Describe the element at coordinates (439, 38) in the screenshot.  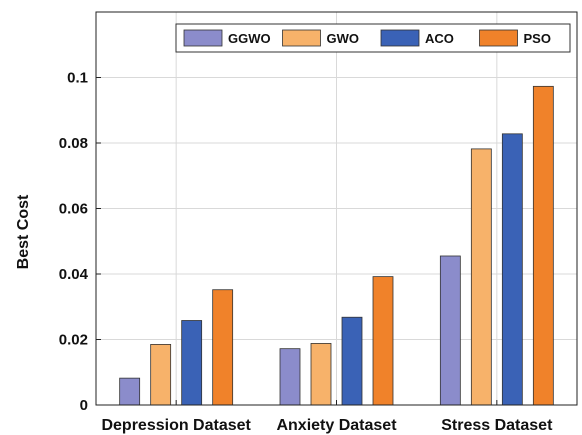
I see `legend-label-aco: ACO` at that location.